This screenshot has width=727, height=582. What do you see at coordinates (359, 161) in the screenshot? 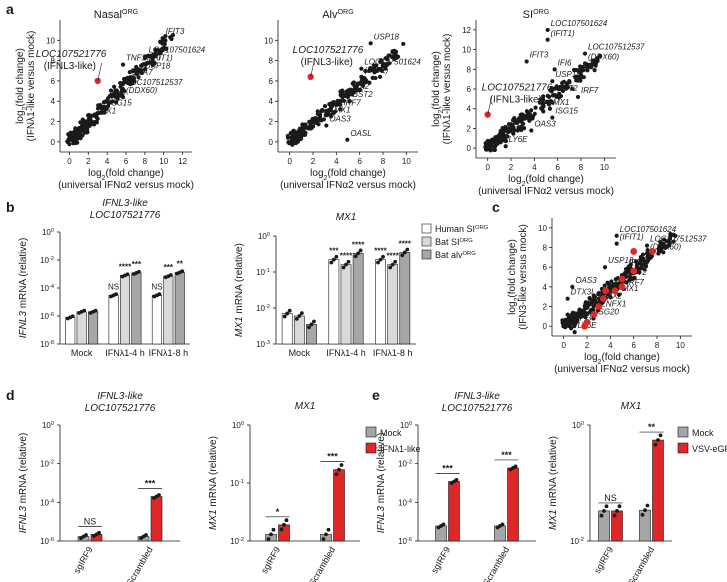
I see `x-tick-label: 6` at bounding box center [359, 161].